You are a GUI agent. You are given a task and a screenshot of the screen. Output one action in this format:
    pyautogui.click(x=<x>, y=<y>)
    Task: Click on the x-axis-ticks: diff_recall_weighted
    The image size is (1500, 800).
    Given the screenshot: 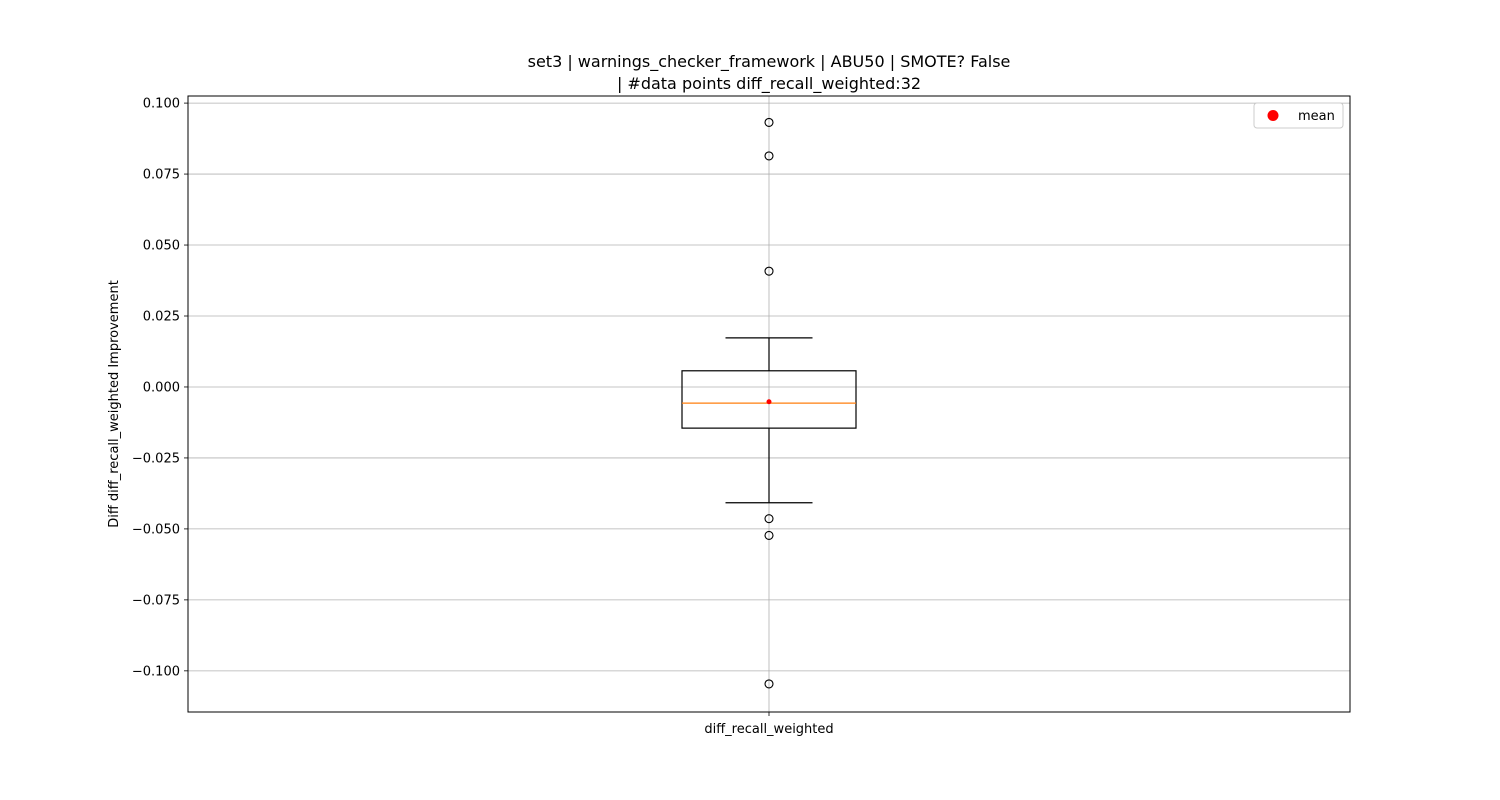 What is the action you would take?
    pyautogui.click(x=769, y=724)
    